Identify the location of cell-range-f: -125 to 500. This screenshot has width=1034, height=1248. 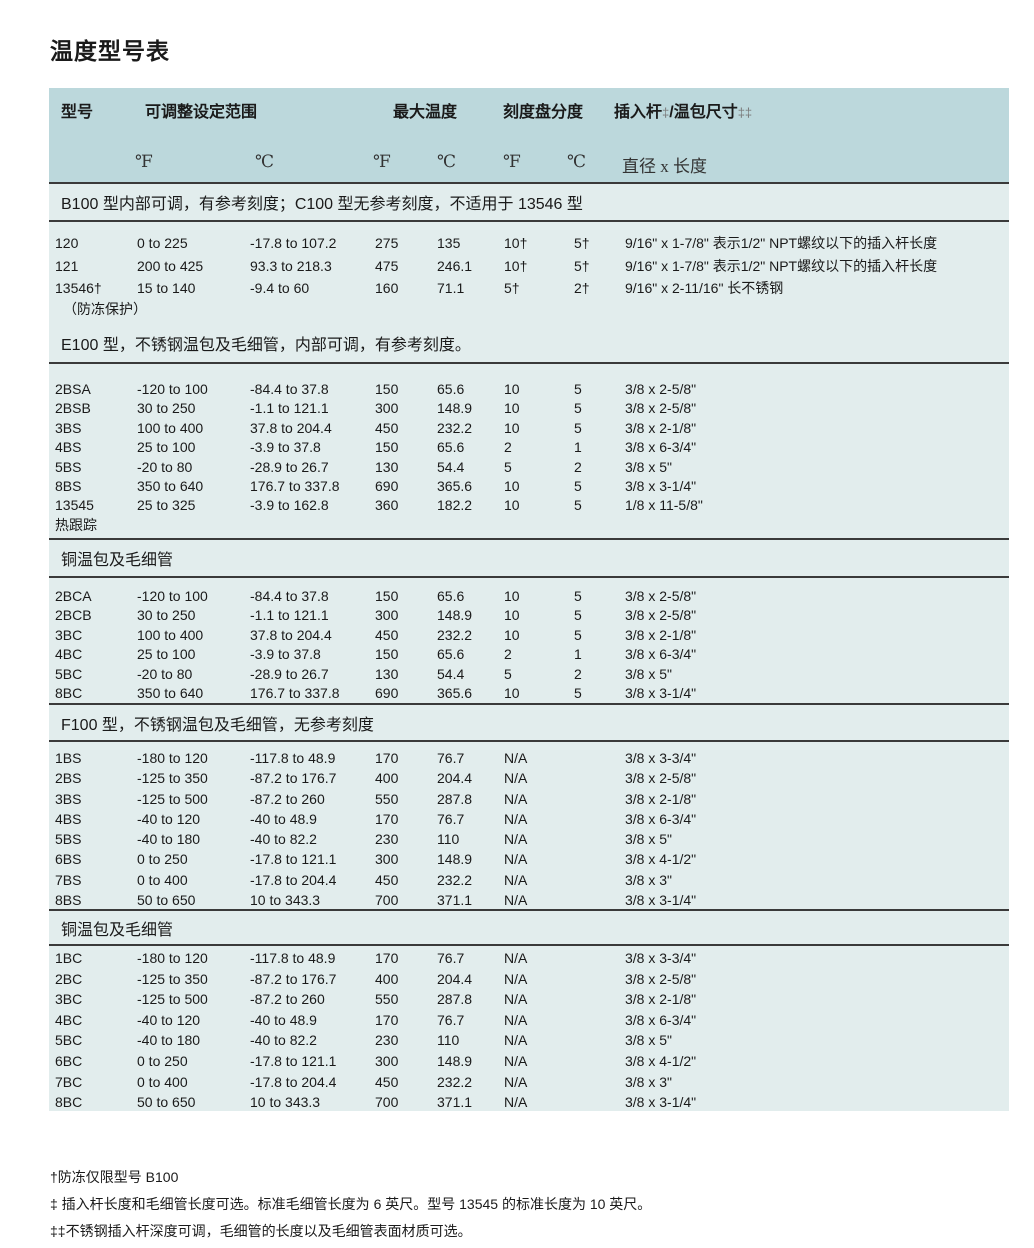
(172, 999).